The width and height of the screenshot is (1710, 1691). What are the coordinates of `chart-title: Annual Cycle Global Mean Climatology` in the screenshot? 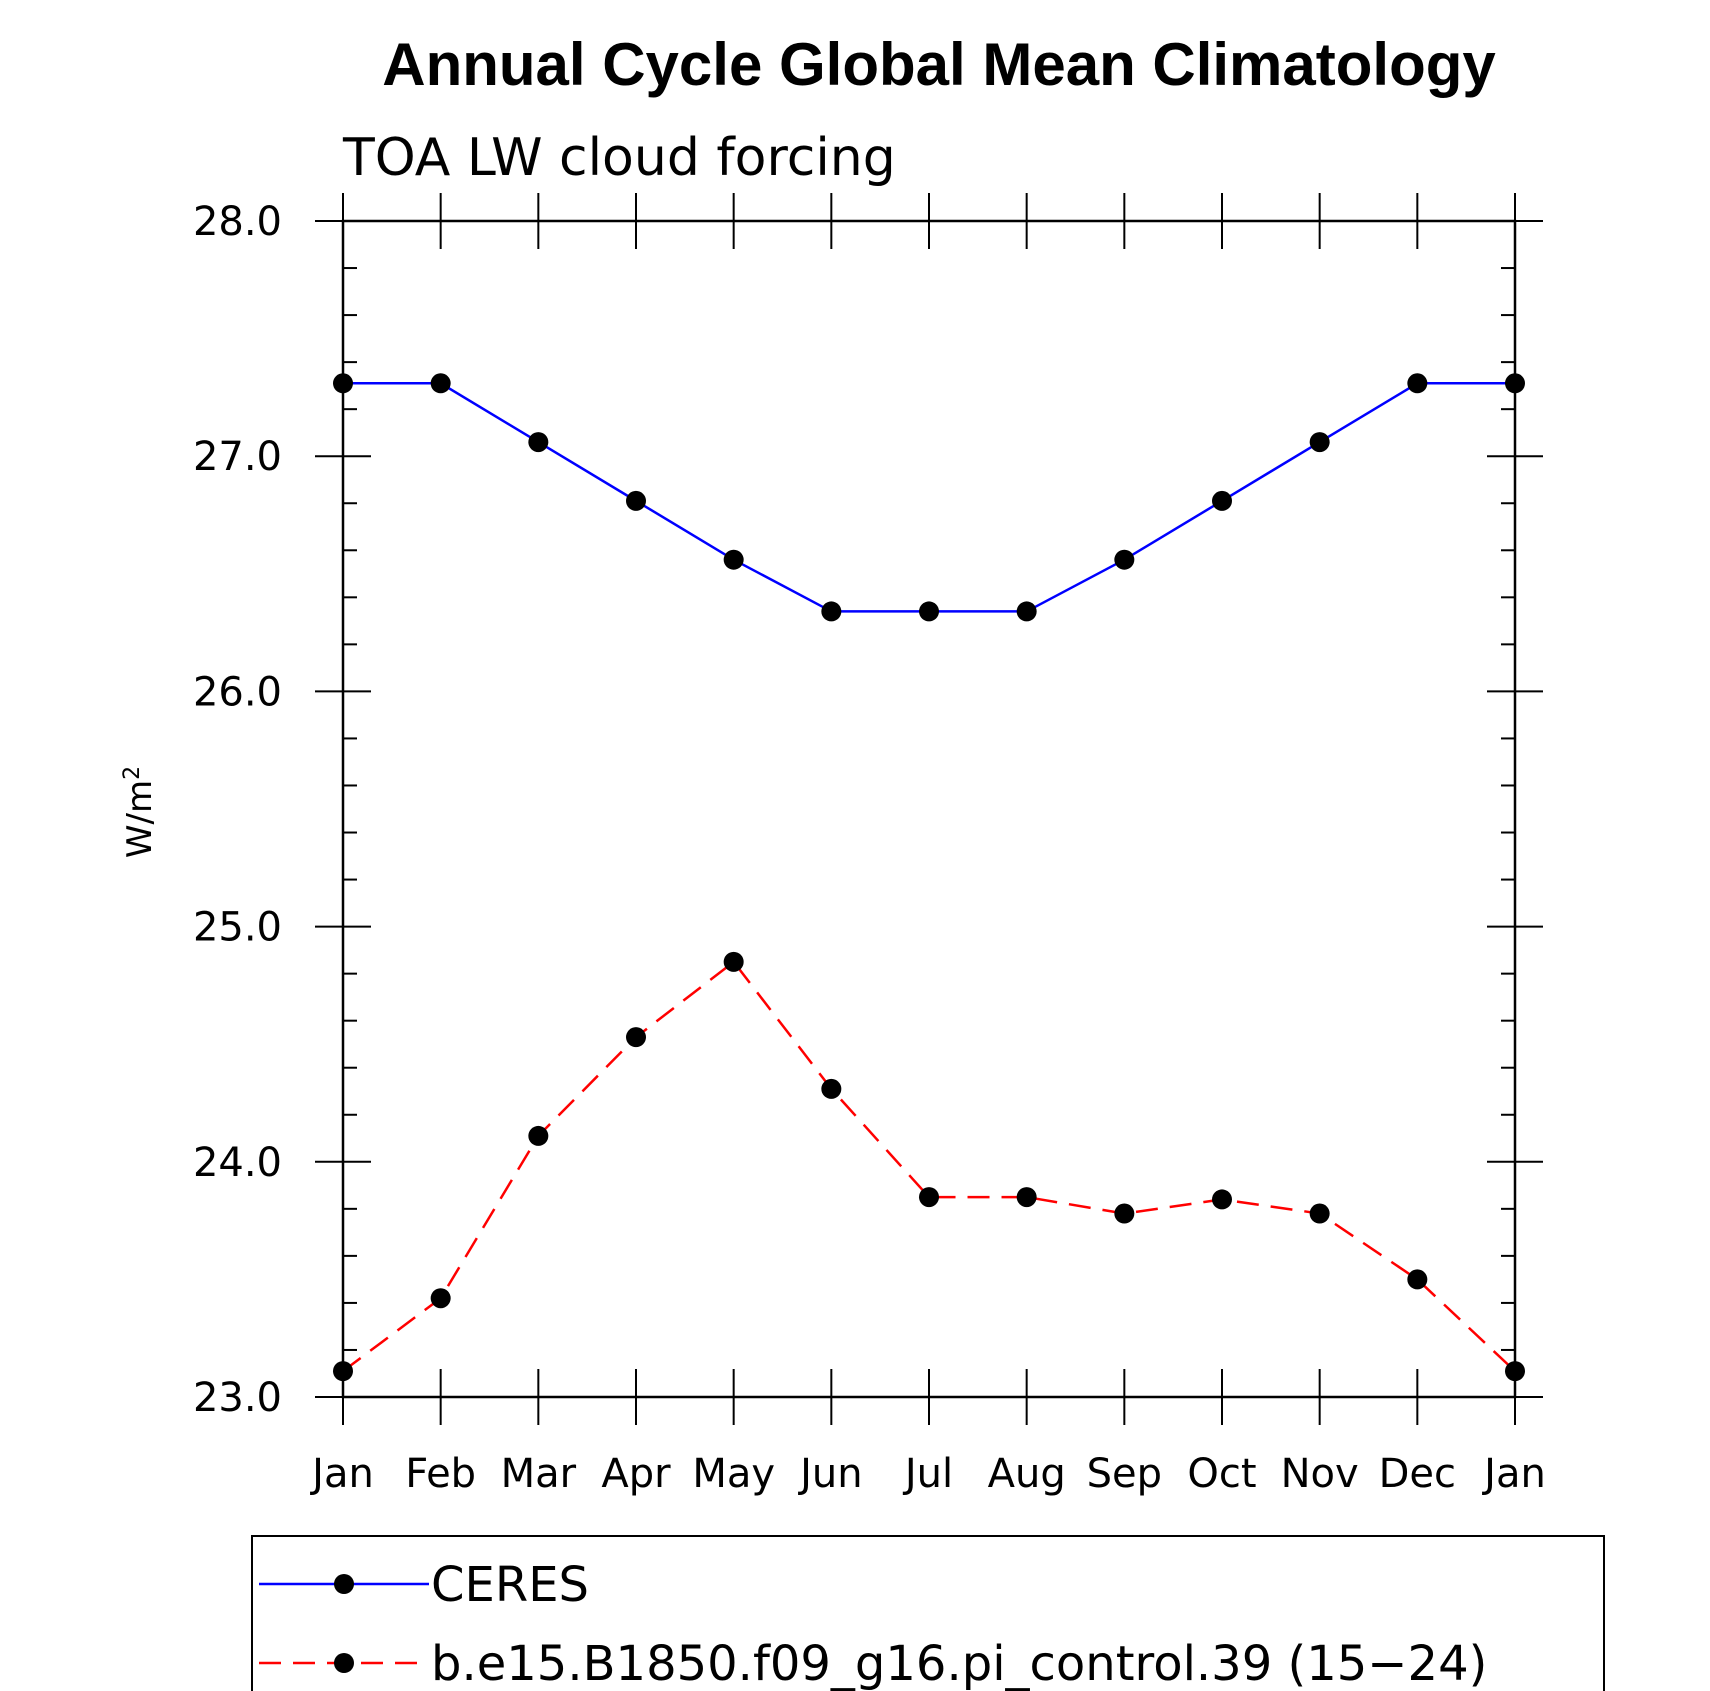 It's located at (939, 64).